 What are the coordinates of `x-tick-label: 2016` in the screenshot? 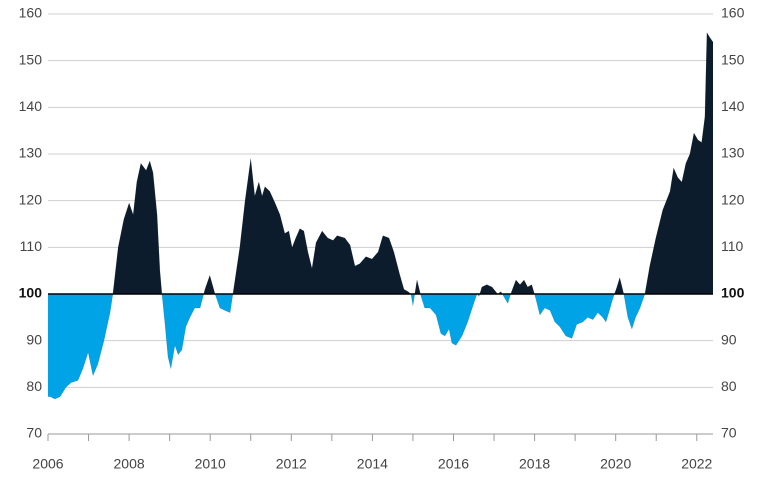 It's located at (453, 464).